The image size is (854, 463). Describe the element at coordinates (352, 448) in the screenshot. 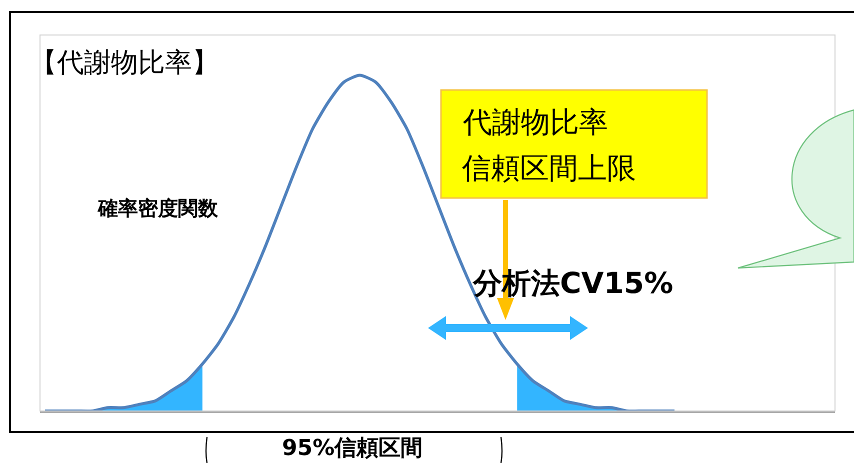

I see `text: 95%信頼区間` at that location.